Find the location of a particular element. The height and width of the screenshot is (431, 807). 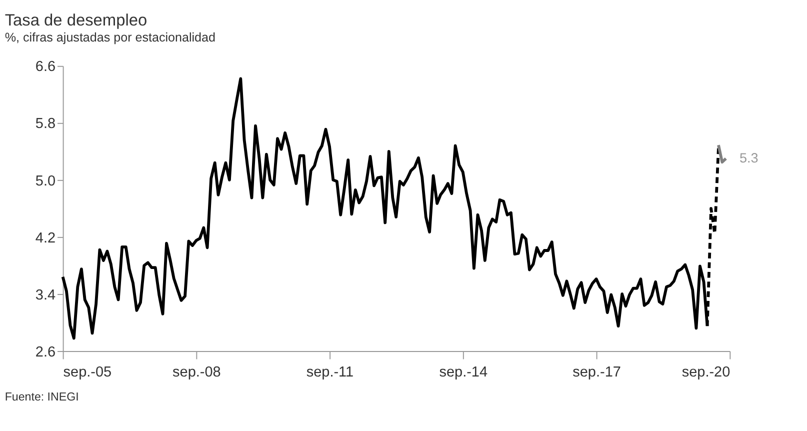

y-tick-label: 4.2 is located at coordinates (45, 238).